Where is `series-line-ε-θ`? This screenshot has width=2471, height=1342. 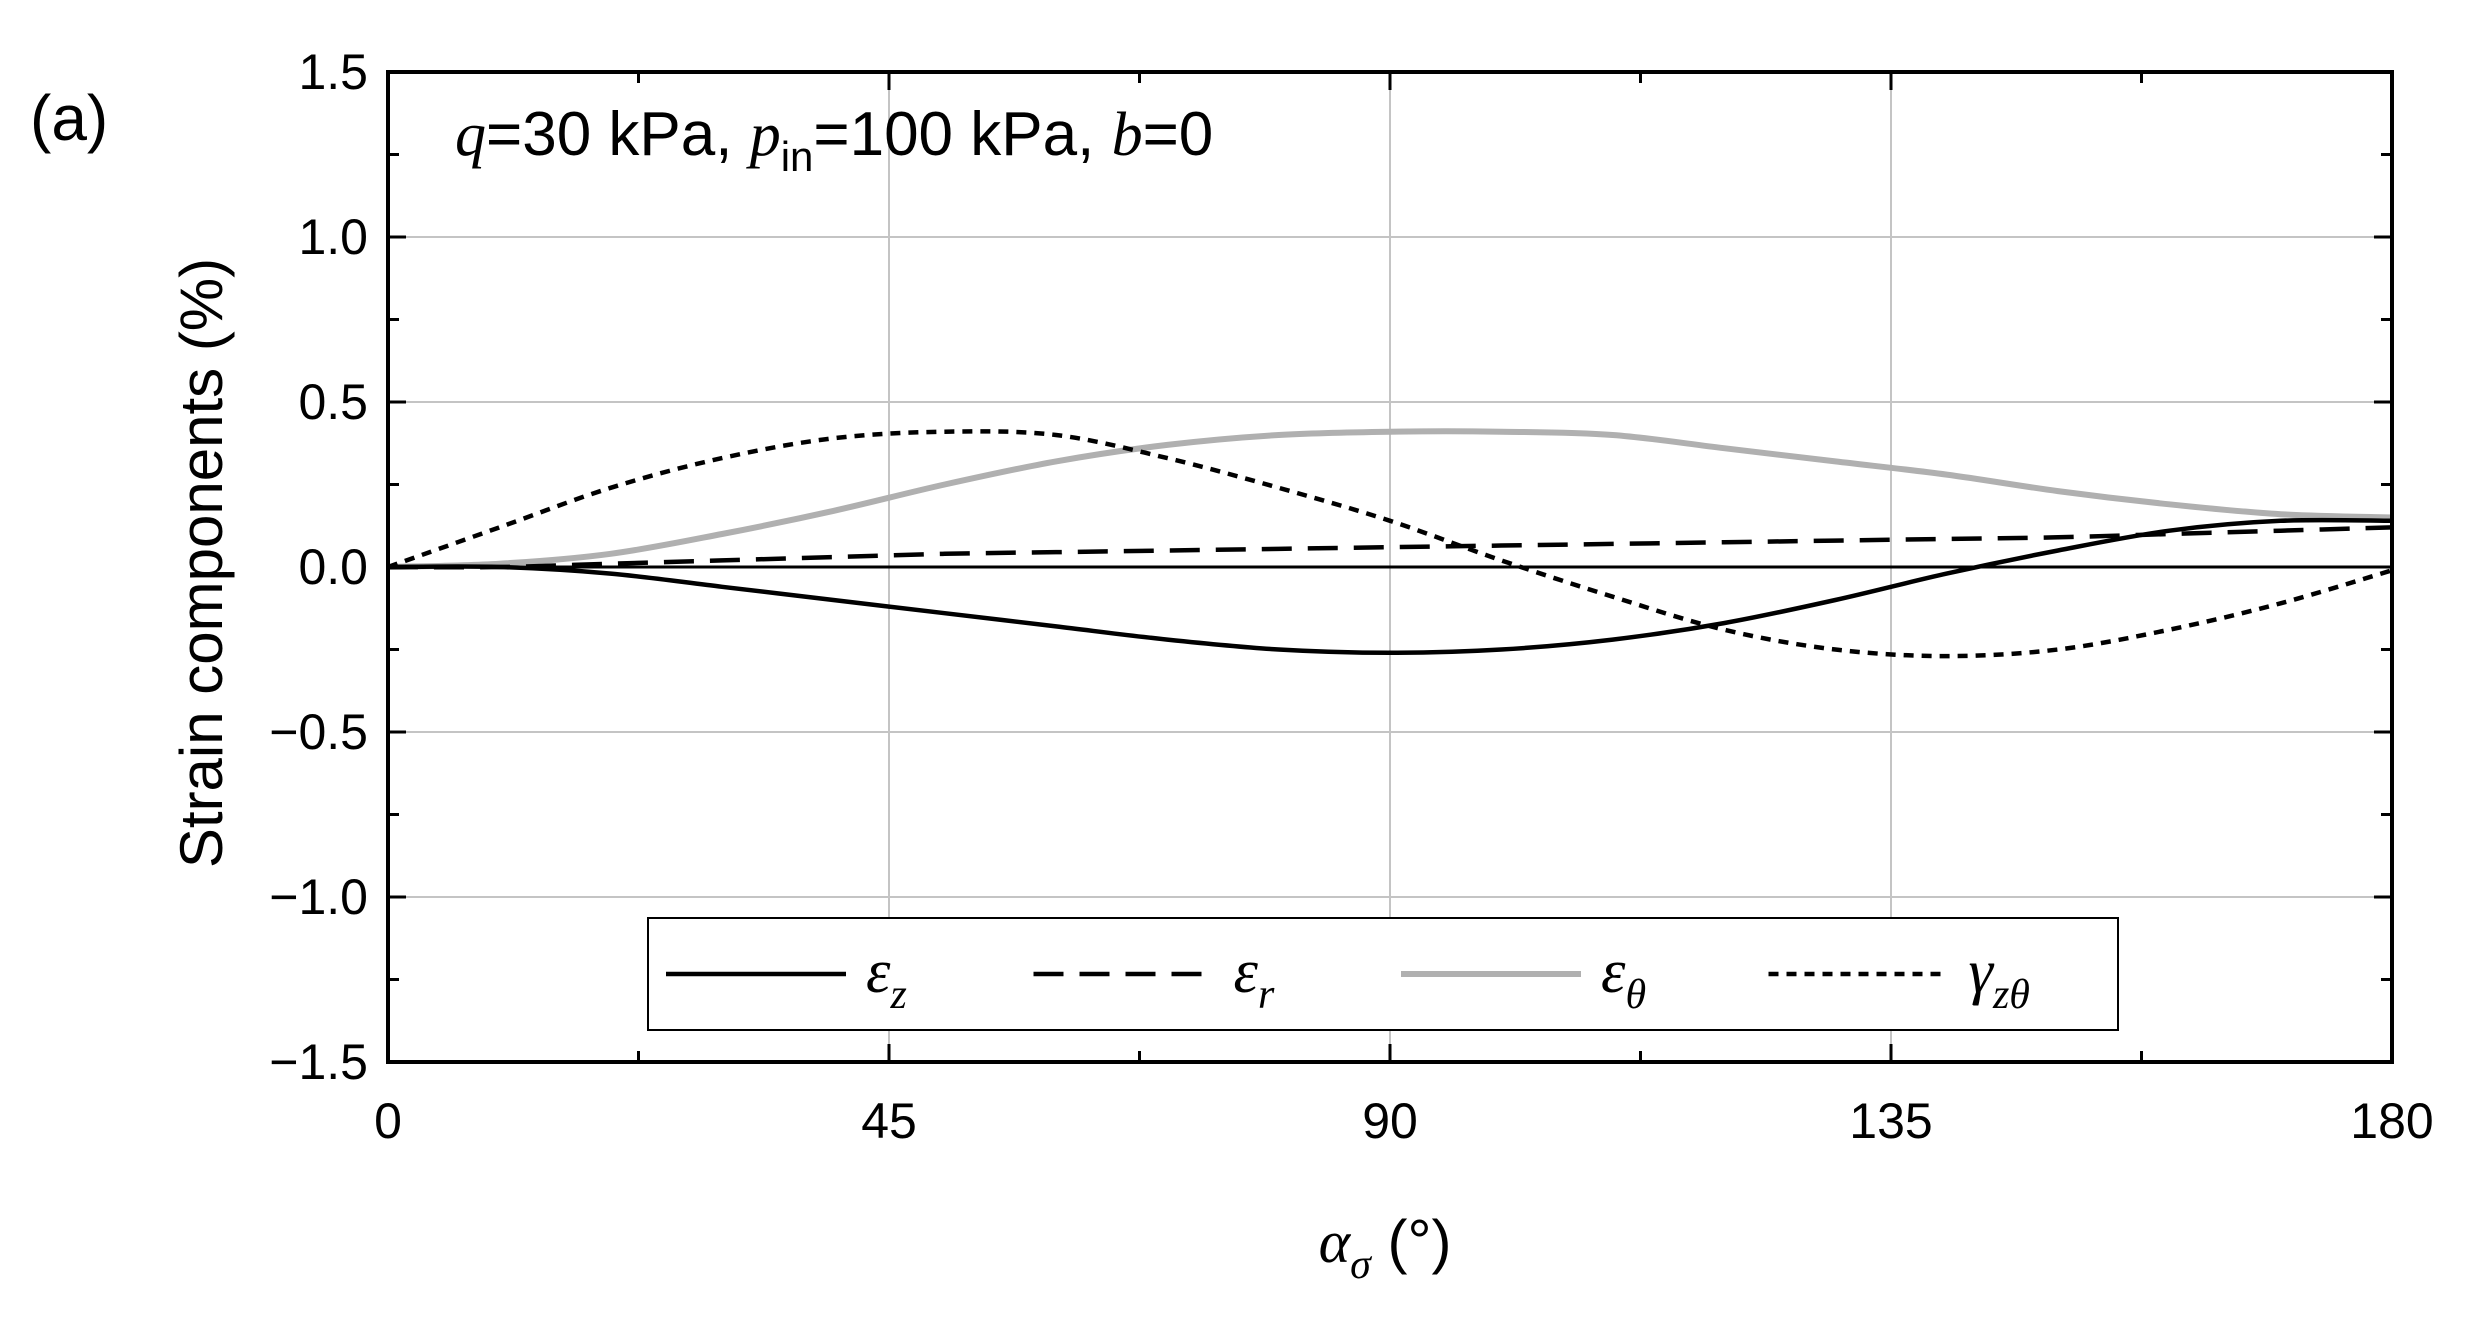 series-line-ε-θ is located at coordinates (1390, 499).